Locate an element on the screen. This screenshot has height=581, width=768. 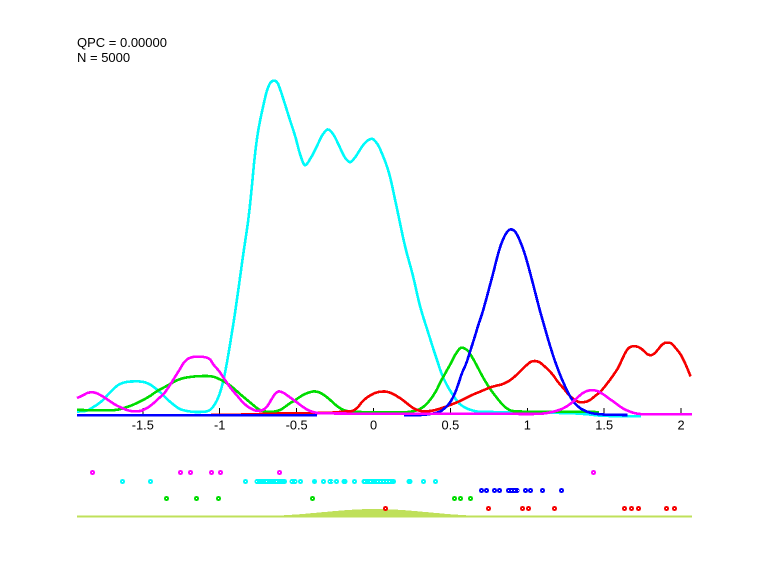
svg-text: -0.5 is located at coordinates (297, 425).